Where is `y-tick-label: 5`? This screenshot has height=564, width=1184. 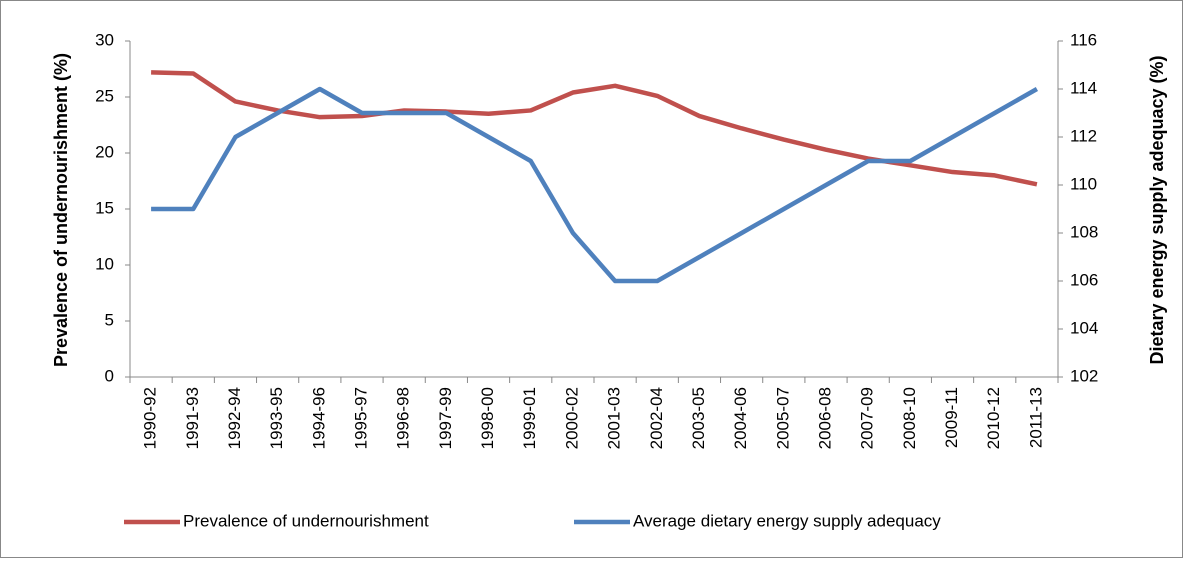
y-tick-label: 5 is located at coordinates (109, 319).